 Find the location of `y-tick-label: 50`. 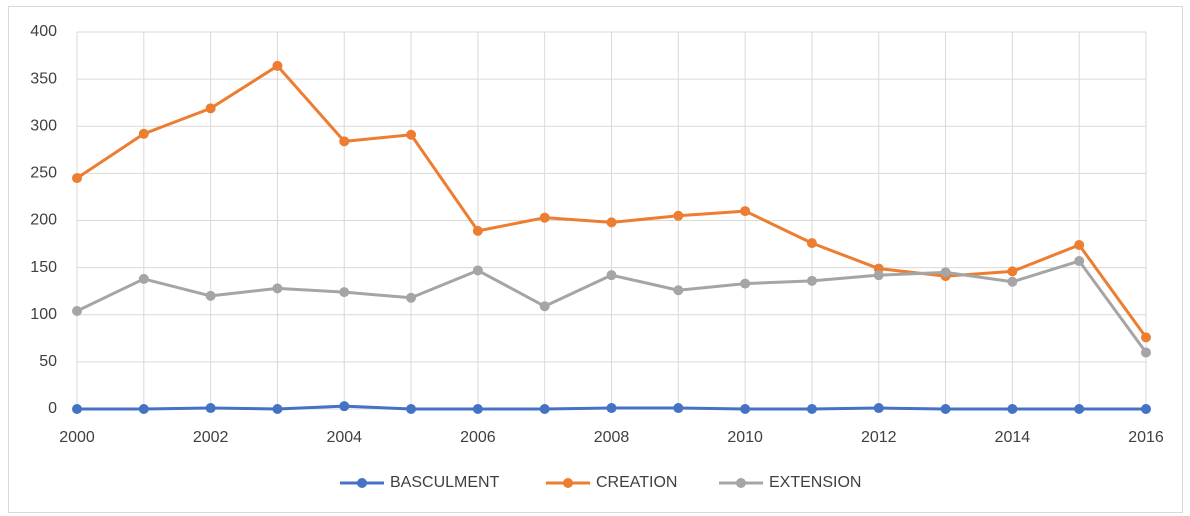

y-tick-label: 50 is located at coordinates (48, 361).